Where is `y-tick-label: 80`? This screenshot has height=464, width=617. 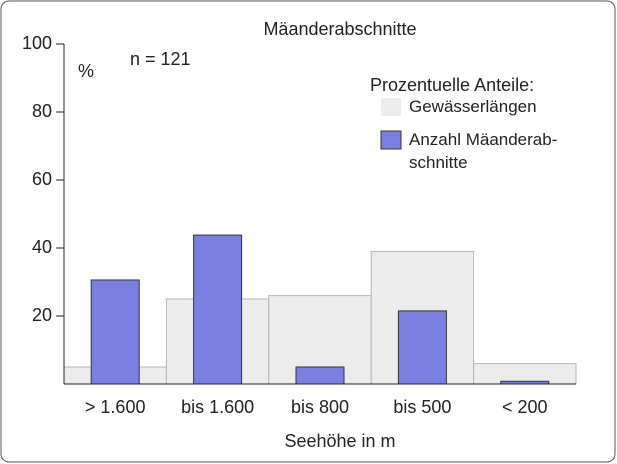 y-tick-label: 80 is located at coordinates (42, 111).